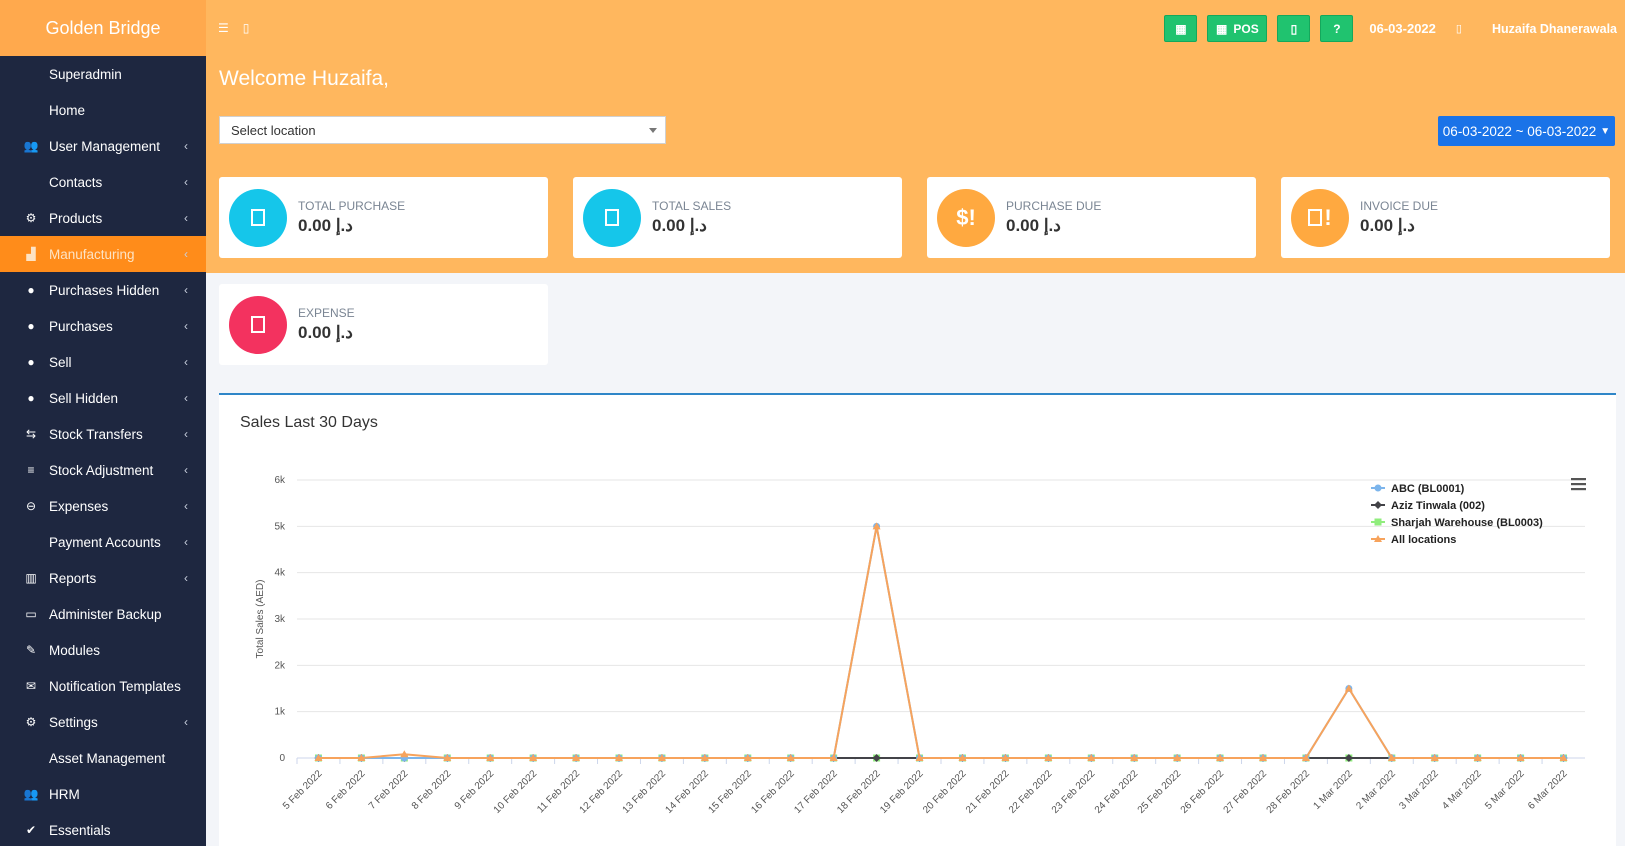 The image size is (1625, 846). What do you see at coordinates (31, 578) in the screenshot?
I see `sidebar-item-icon: ▥` at bounding box center [31, 578].